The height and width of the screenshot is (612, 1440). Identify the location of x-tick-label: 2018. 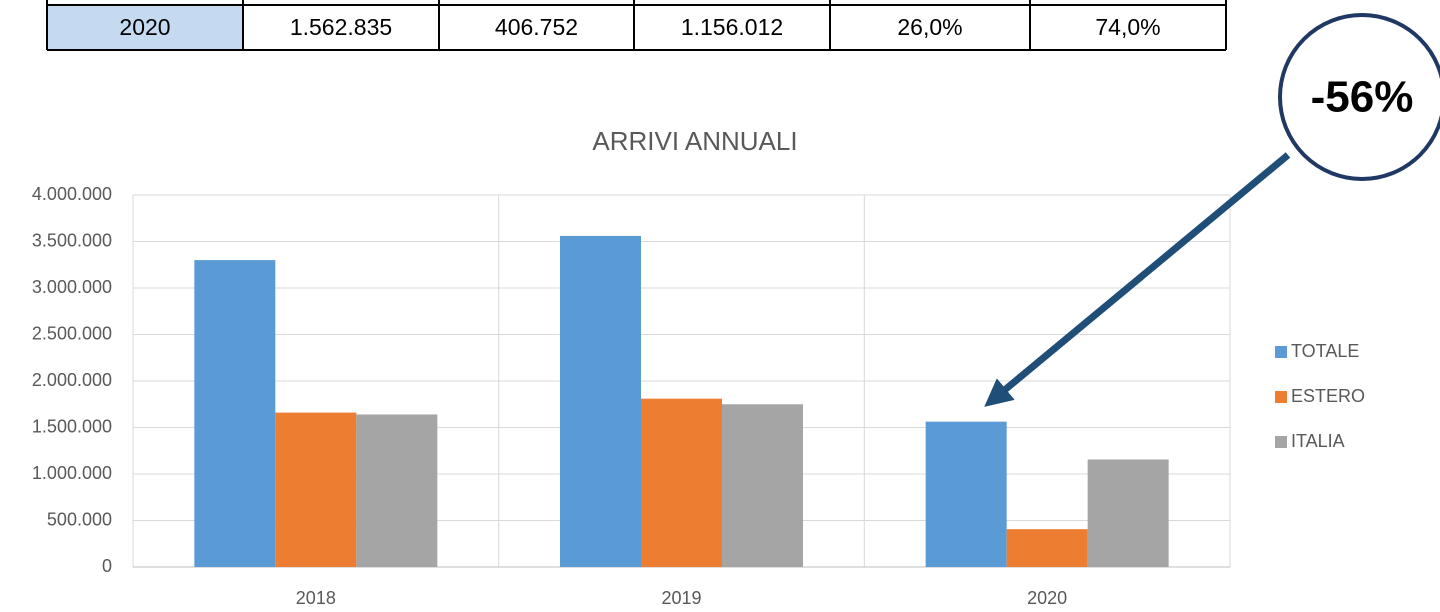
(316, 597).